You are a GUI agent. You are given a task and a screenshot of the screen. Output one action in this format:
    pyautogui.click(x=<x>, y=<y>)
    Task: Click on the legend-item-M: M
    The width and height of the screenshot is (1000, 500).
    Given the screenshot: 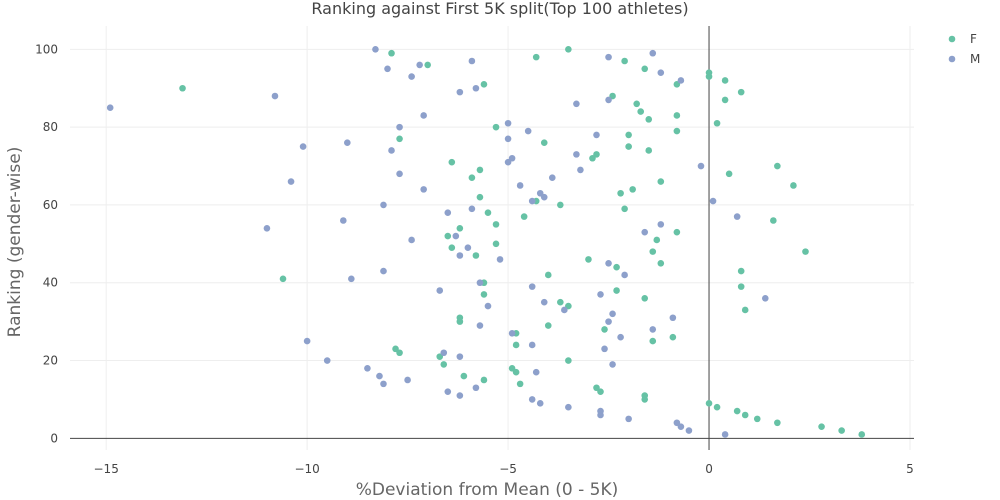 What is the action you would take?
    pyautogui.click(x=964, y=59)
    